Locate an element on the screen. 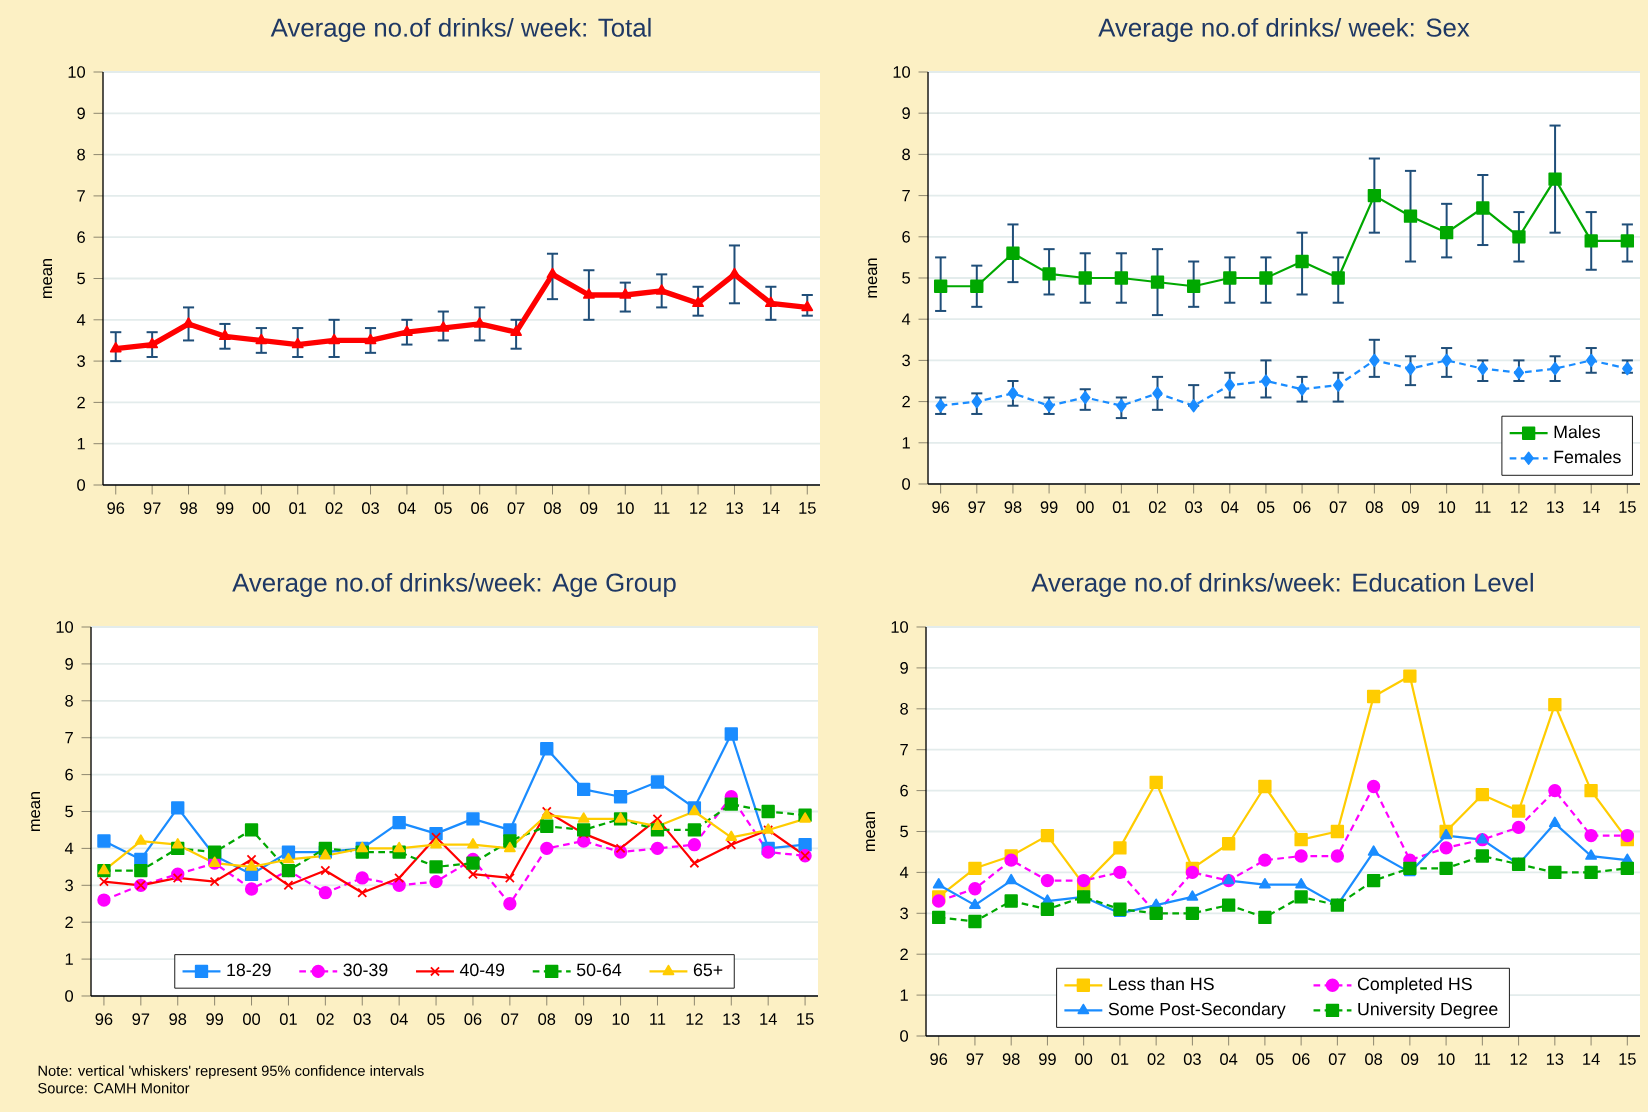 Image resolution: width=1648 pixels, height=1112 pixels. legend-label: Females is located at coordinates (1587, 457).